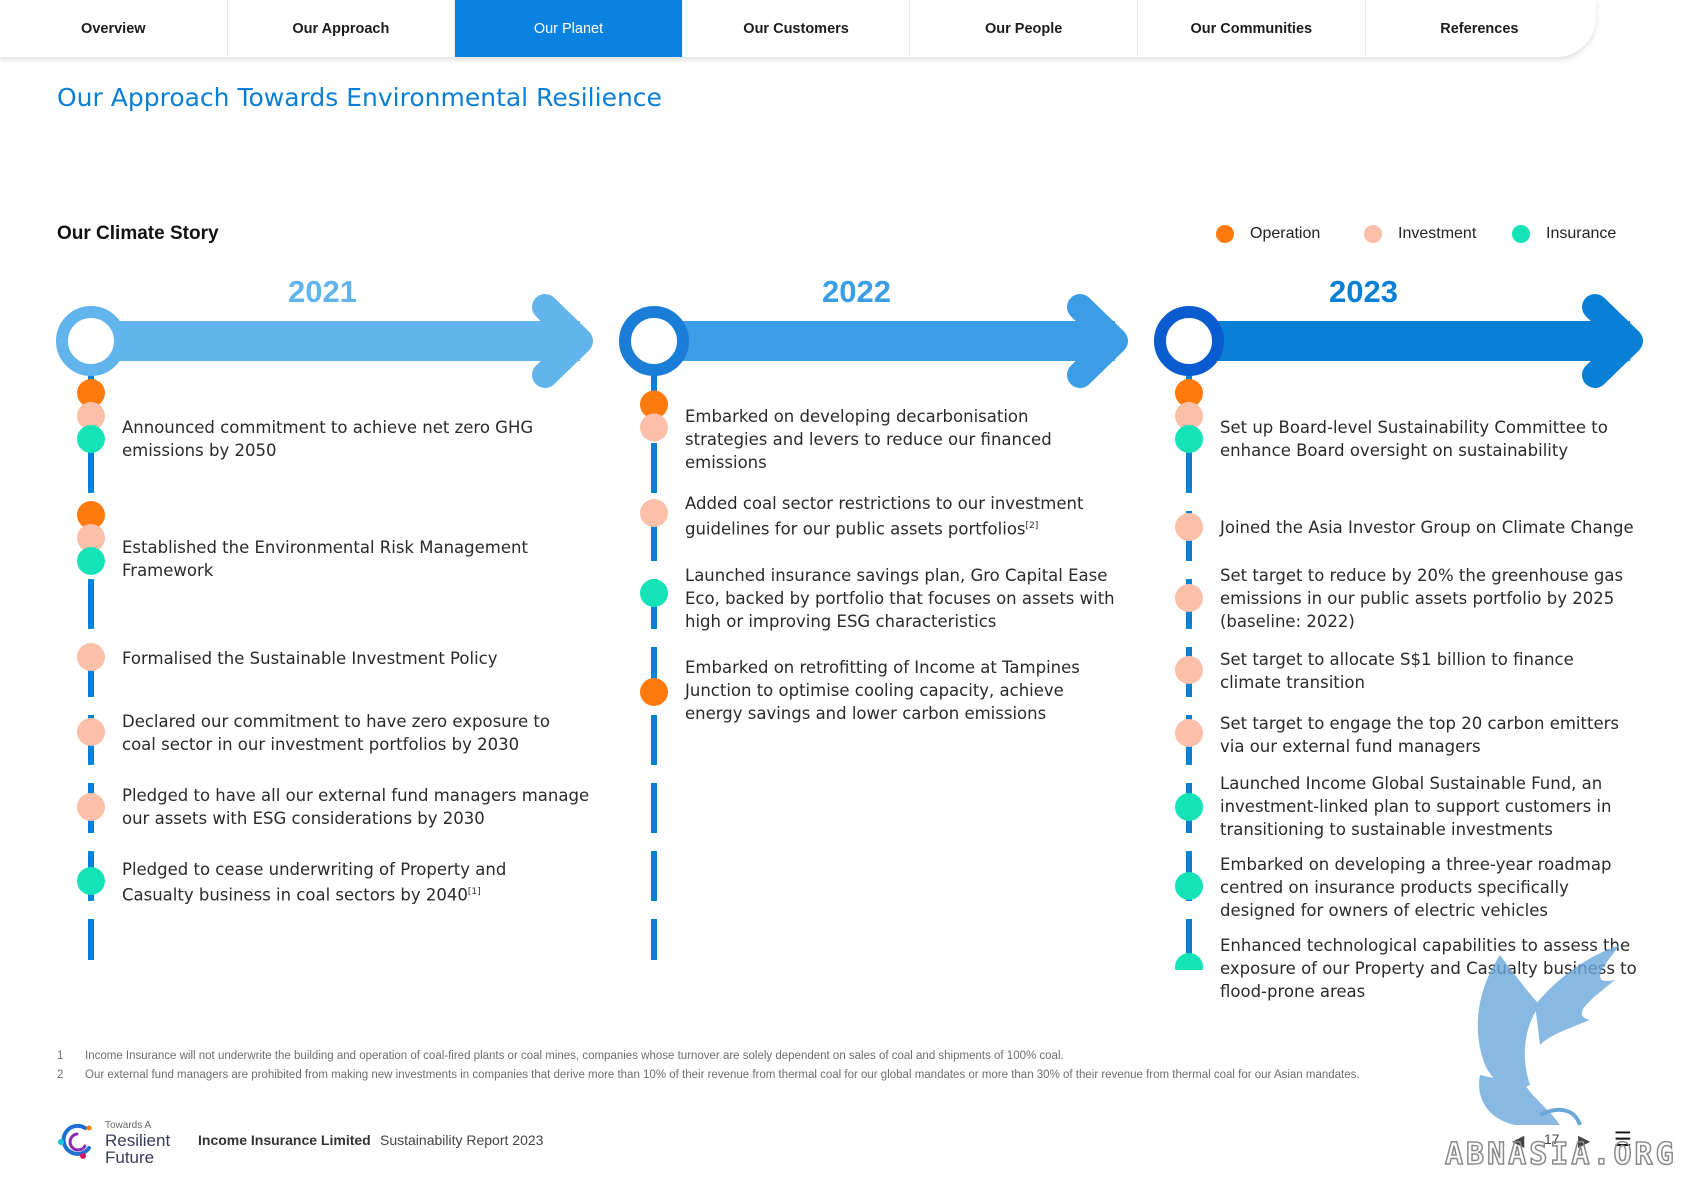 The image size is (1684, 1191). I want to click on timeline-bar-2022, so click(885, 341).